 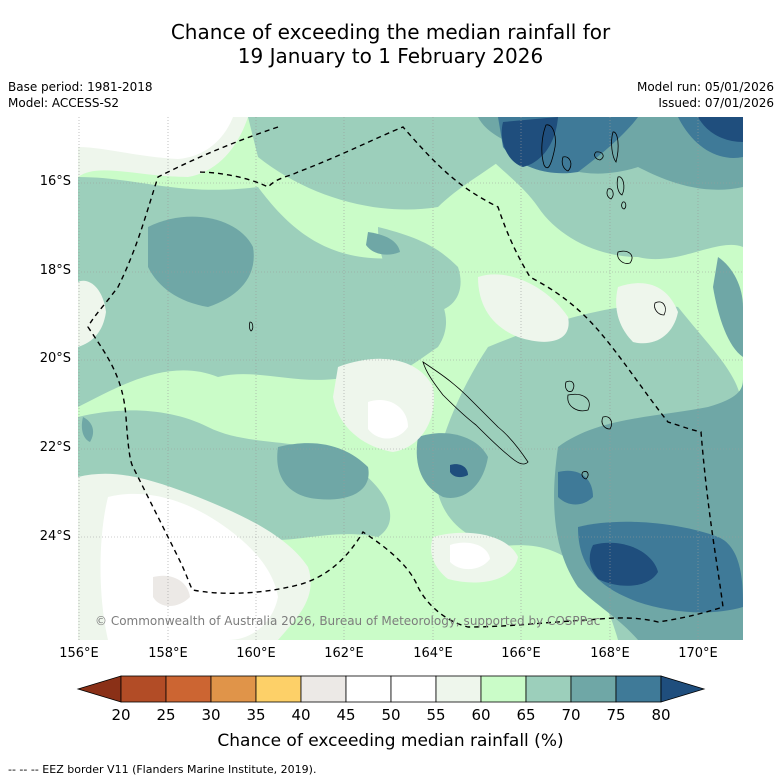 What do you see at coordinates (716, 103) in the screenshot?
I see `issued-date: Issued: 07/01/2026` at bounding box center [716, 103].